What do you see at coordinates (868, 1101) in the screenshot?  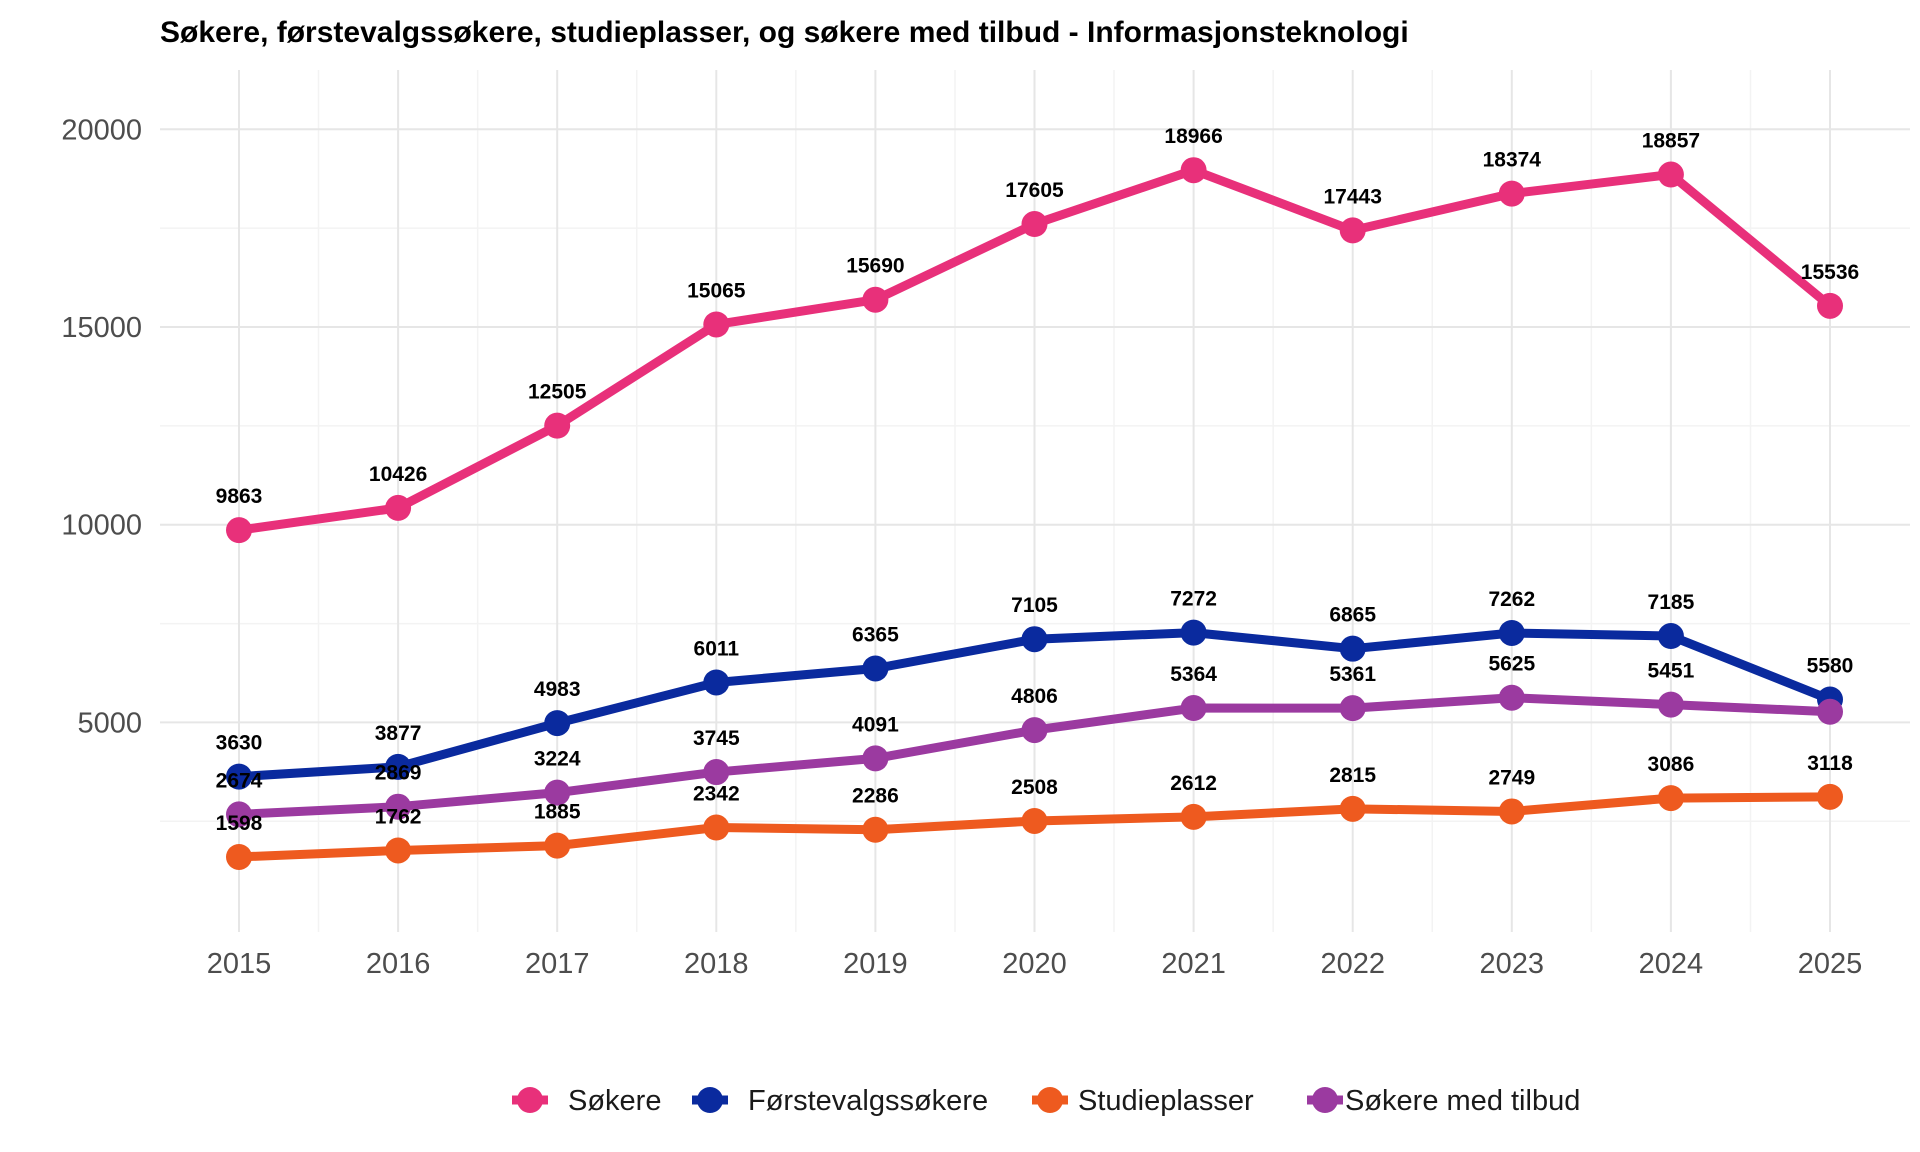 I see `legend-label: Førstevalgssøkere` at bounding box center [868, 1101].